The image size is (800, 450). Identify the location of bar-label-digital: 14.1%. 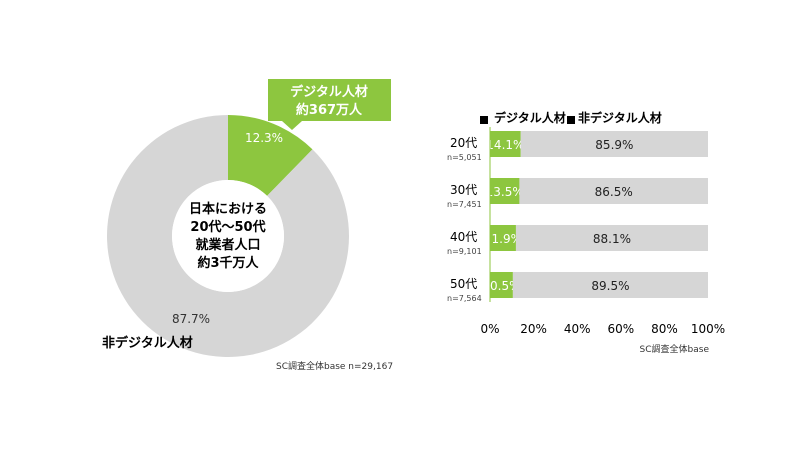
(505, 145).